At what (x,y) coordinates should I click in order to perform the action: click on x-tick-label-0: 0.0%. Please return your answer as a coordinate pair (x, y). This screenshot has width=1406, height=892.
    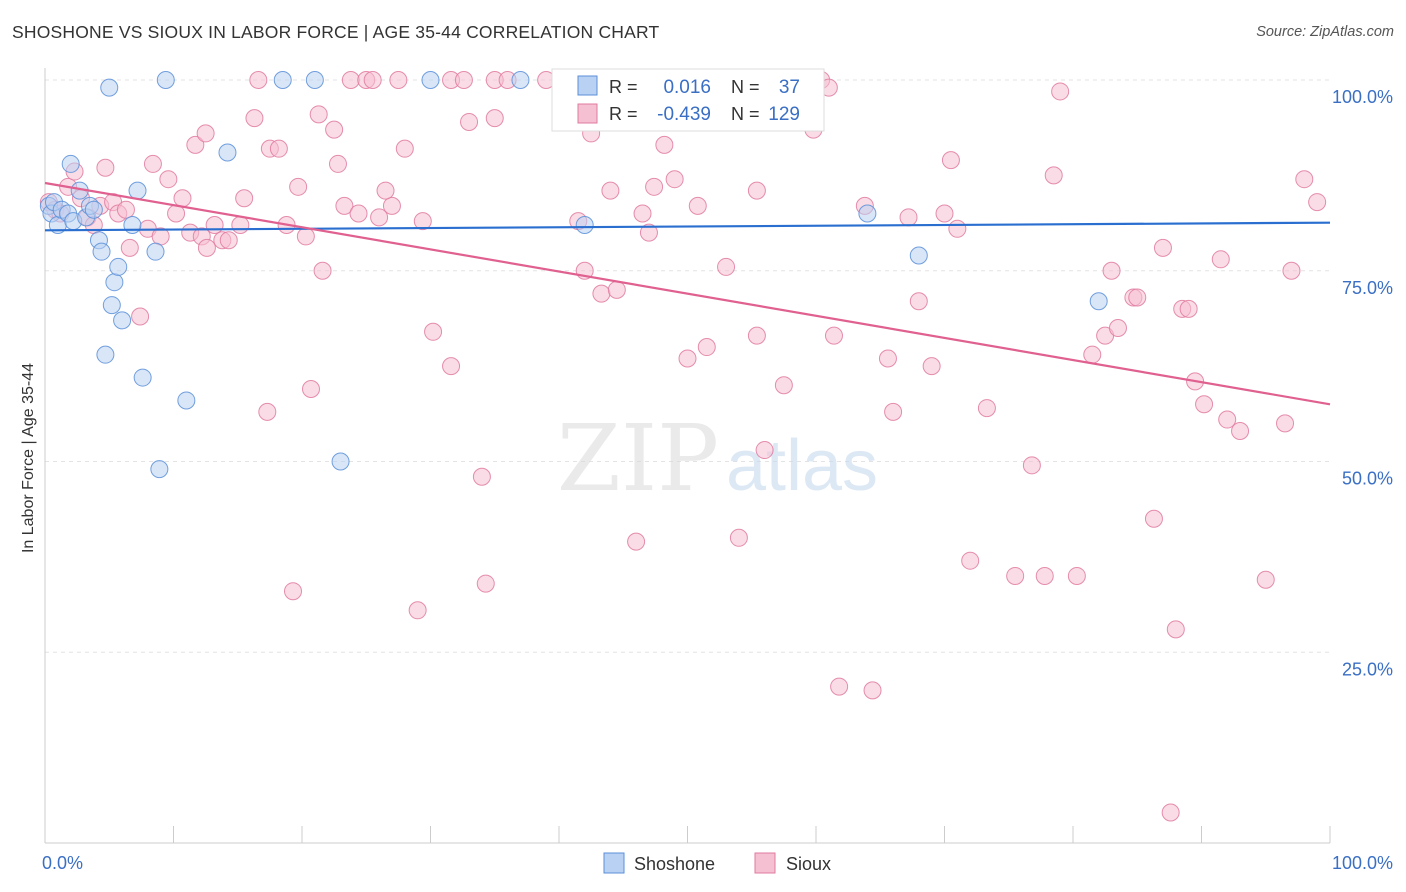
    Looking at the image, I should click on (62, 863).